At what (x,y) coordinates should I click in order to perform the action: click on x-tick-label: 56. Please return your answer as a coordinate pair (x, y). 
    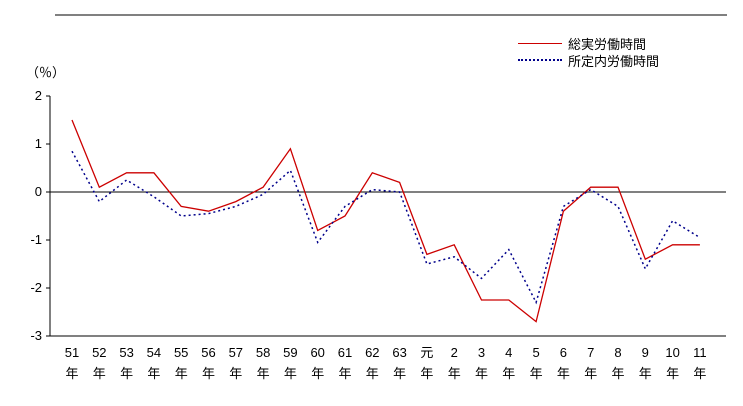
    Looking at the image, I should click on (208, 352).